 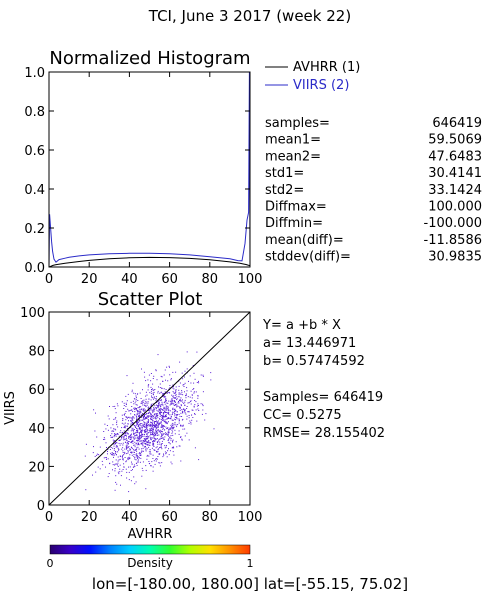 I want to click on scatter-samples: Samples= 646419, so click(x=323, y=397).